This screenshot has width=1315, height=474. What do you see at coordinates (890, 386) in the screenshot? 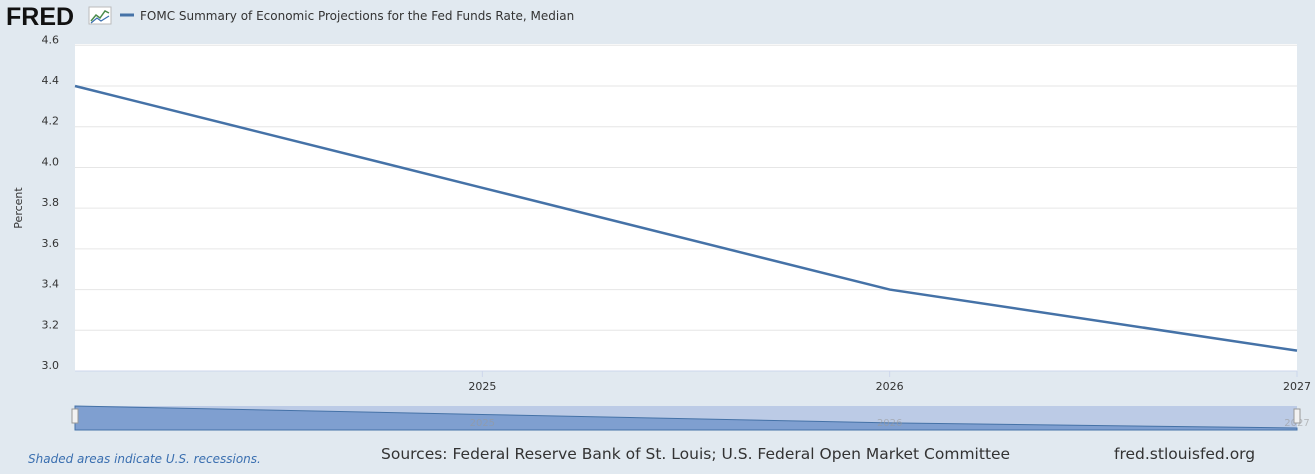
I see `x-tick-label: 2026` at bounding box center [890, 386].